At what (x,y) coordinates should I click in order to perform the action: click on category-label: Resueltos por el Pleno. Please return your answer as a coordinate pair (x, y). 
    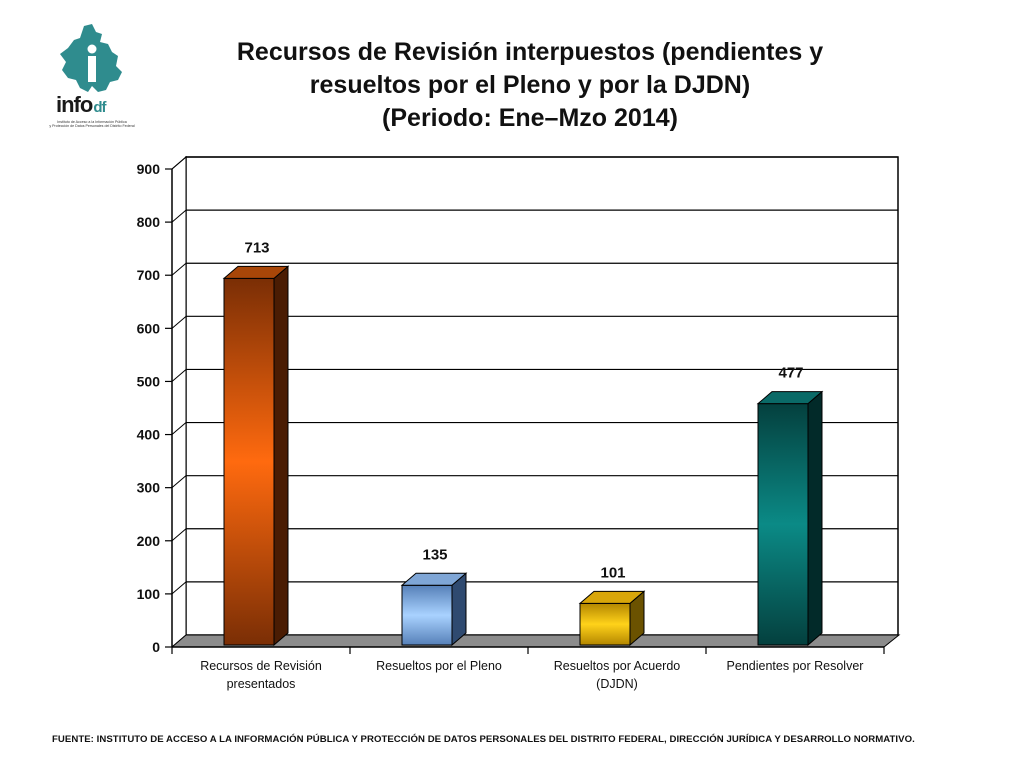
    Looking at the image, I should click on (439, 666).